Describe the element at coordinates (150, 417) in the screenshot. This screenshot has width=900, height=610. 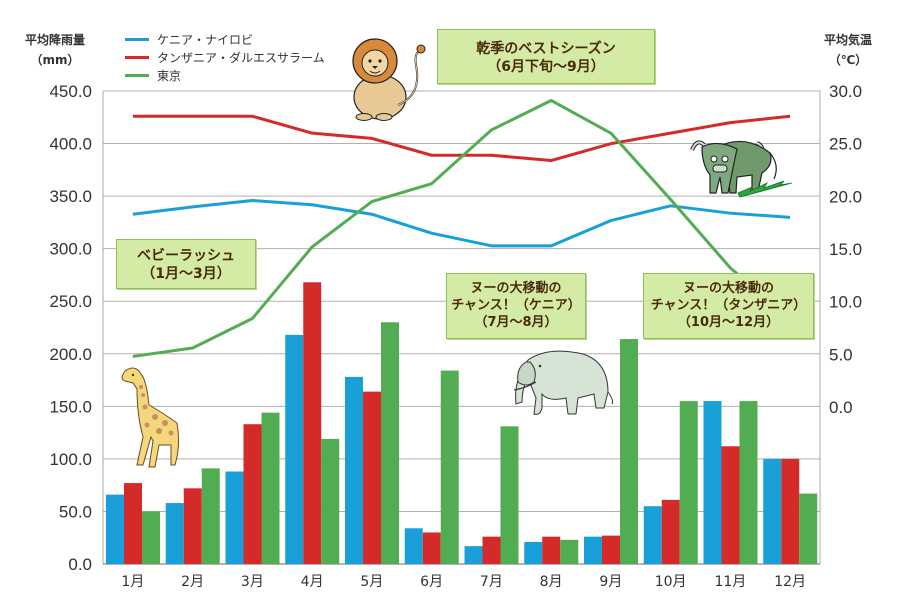
I see `giraffe-illustration` at that location.